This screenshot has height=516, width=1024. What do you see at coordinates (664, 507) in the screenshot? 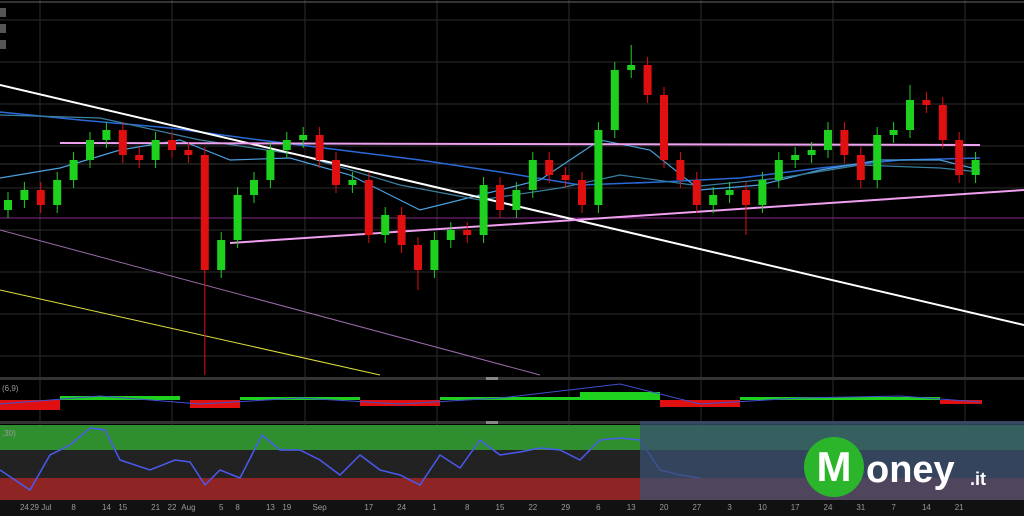
I see `x-tick-label: 20` at bounding box center [664, 507].